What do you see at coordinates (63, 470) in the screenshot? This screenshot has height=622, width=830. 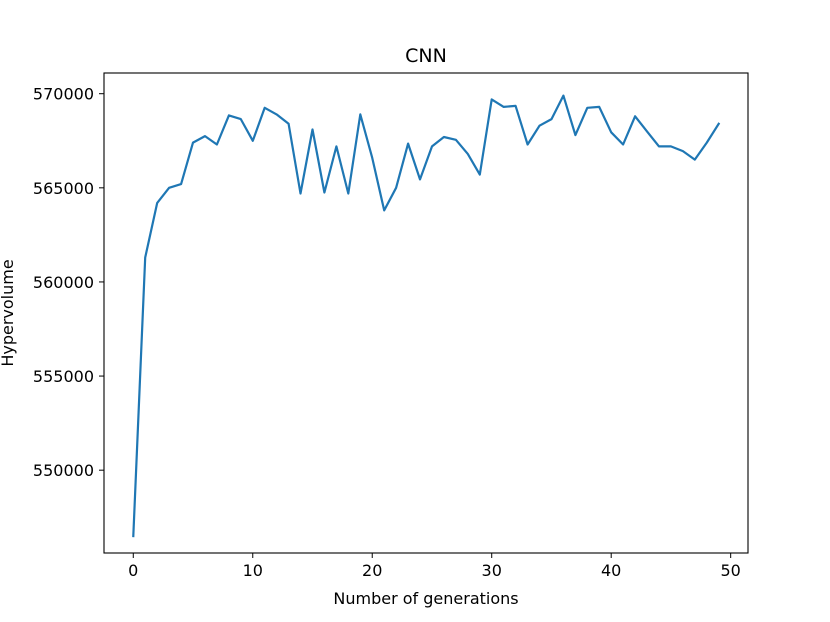 I see `y-tick-label: 550000` at bounding box center [63, 470].